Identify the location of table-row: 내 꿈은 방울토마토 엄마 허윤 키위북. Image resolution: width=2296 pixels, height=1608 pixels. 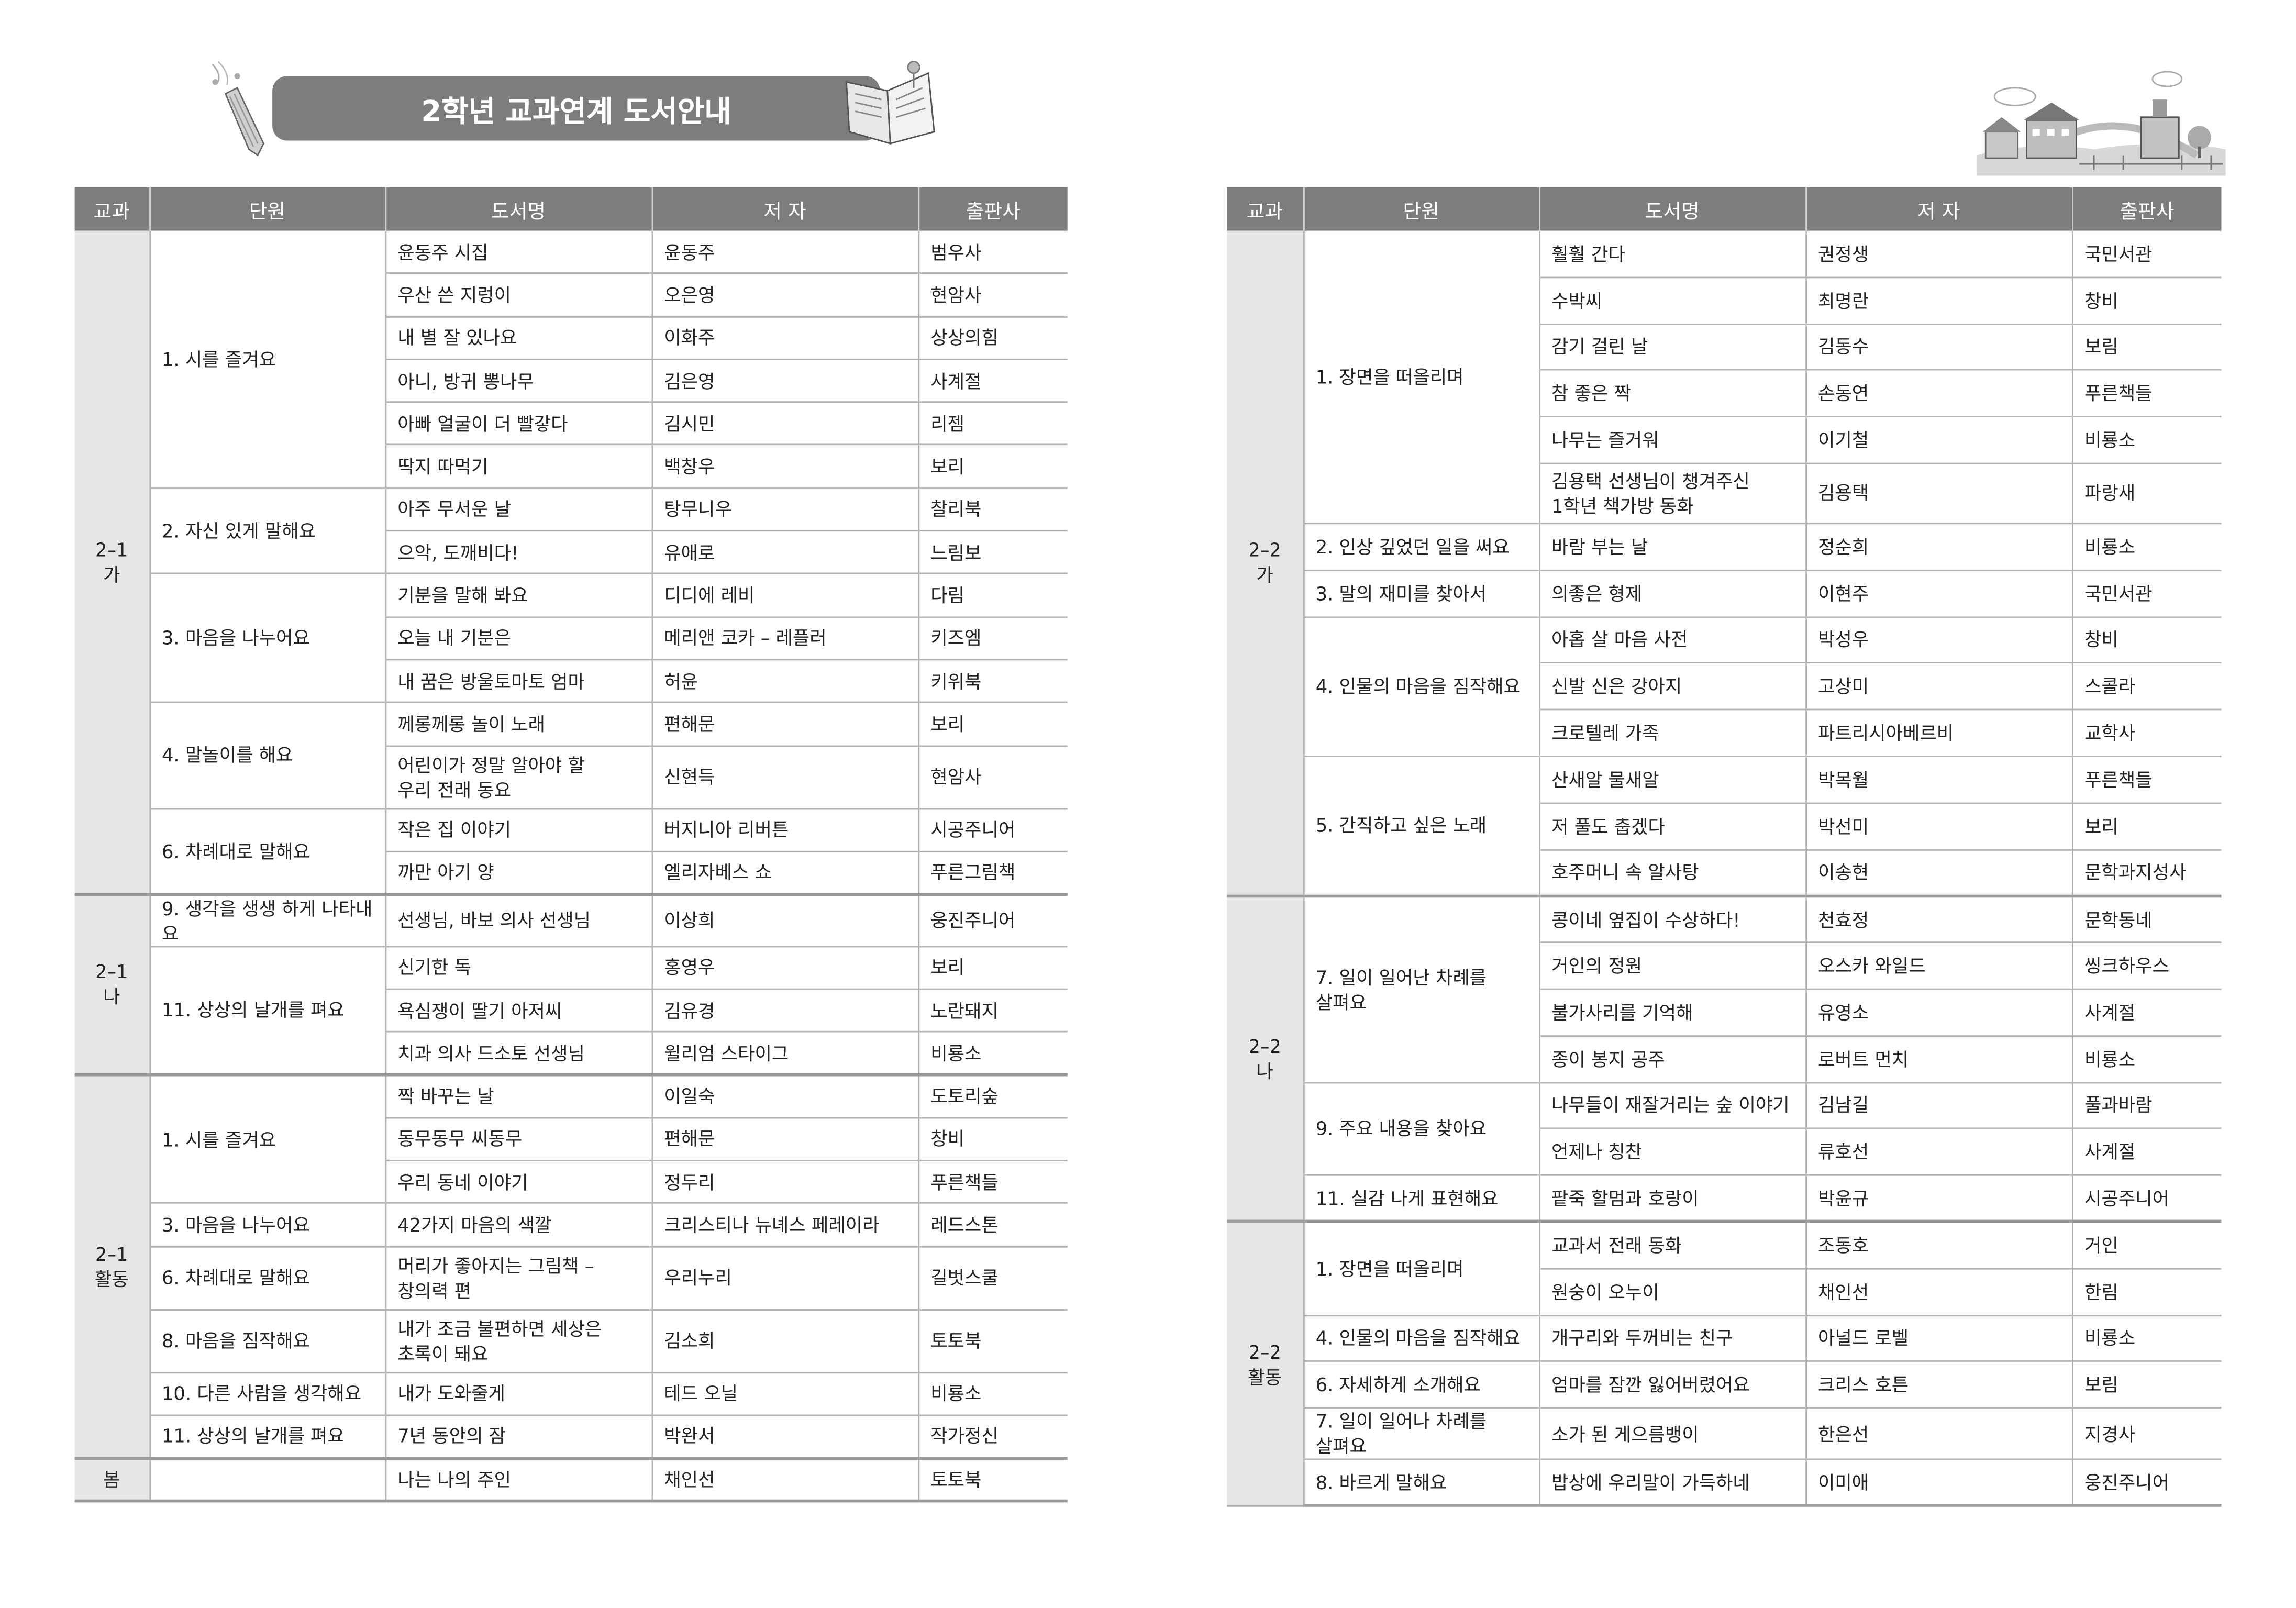
(571, 681).